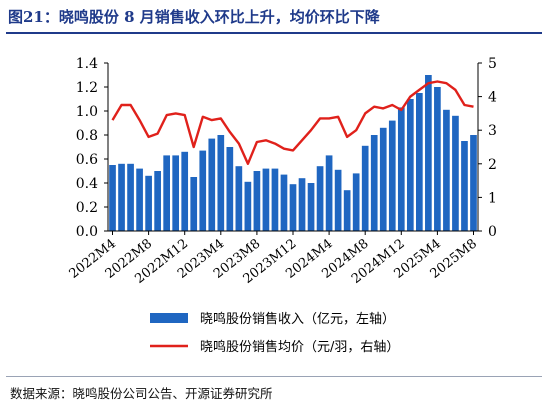 The height and width of the screenshot is (407, 546). I want to click on figure-title: 图21：晓鸣股份 8 月销售收入环比上升，均价环比下降, so click(194, 17).